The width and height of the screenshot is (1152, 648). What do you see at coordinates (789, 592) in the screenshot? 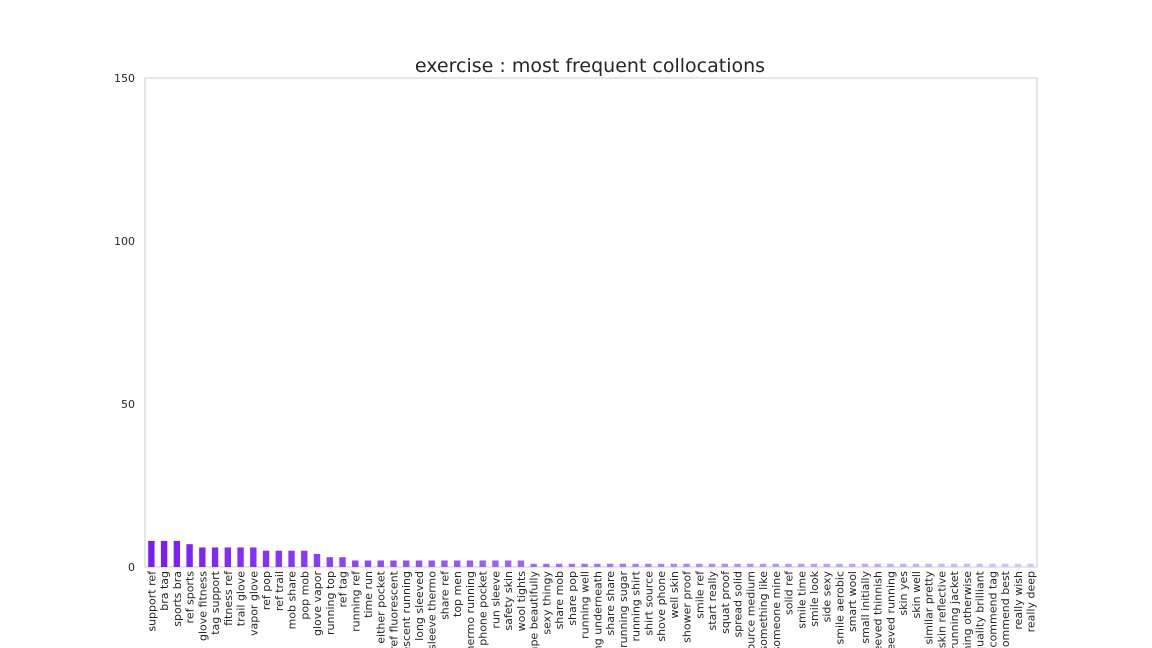
I see `x-tick-label: solid ref` at bounding box center [789, 592].